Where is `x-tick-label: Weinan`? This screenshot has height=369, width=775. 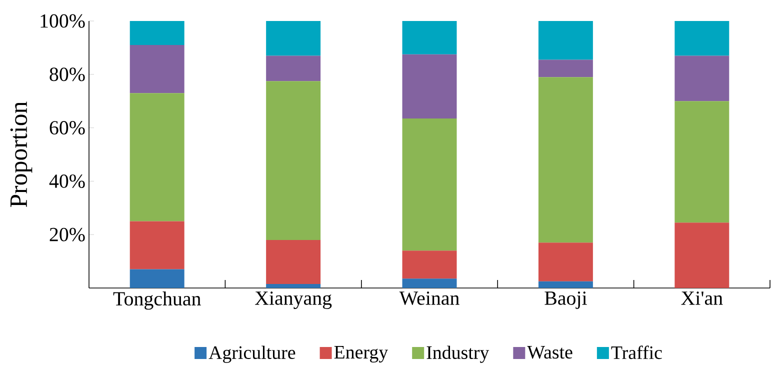
x-tick-label: Weinan is located at coordinates (429, 299).